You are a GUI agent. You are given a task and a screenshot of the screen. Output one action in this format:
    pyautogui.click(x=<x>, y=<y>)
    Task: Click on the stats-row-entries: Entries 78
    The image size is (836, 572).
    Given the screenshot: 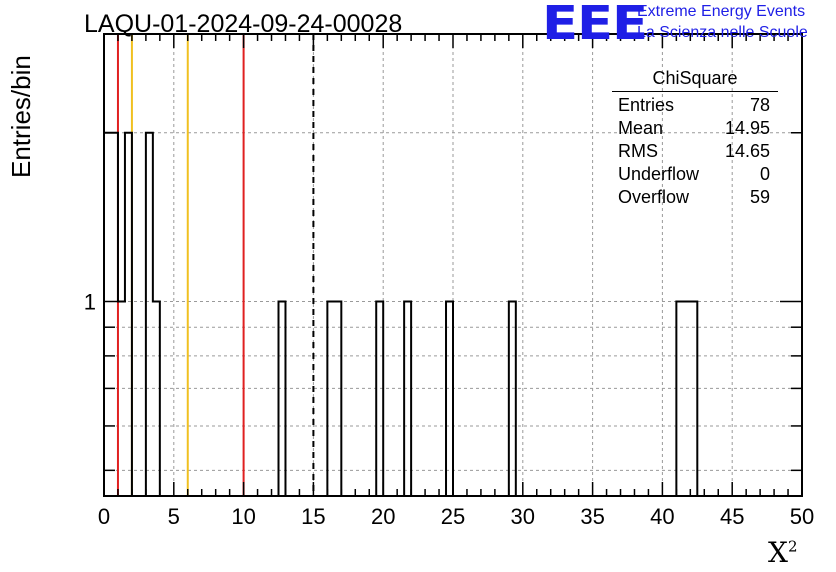 What is the action you would take?
    pyautogui.click(x=695, y=105)
    